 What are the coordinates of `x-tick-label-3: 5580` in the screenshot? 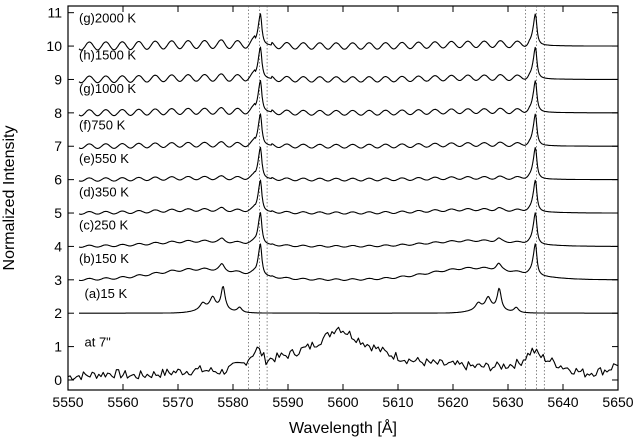 It's located at (232, 402).